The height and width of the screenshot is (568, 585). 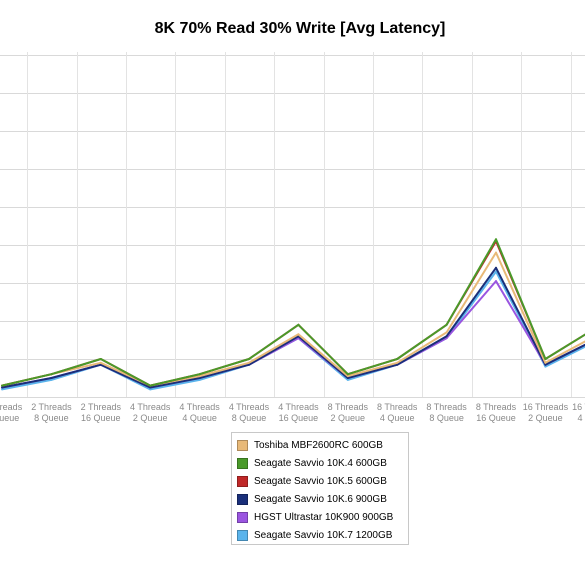 I want to click on legend-label: Seagate Savvio 10K.7 1200GB, so click(x=323, y=535).